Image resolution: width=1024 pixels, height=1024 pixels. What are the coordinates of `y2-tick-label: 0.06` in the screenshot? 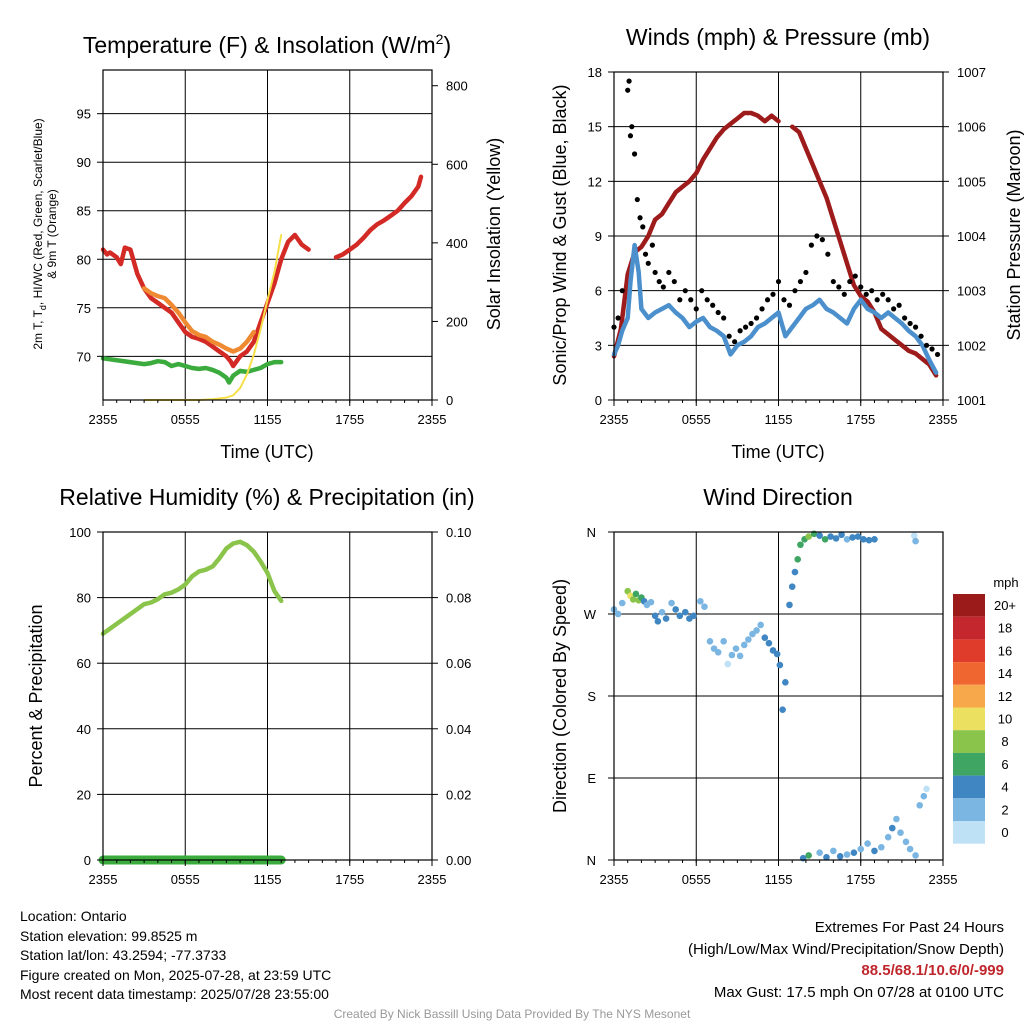 It's located at (458, 663).